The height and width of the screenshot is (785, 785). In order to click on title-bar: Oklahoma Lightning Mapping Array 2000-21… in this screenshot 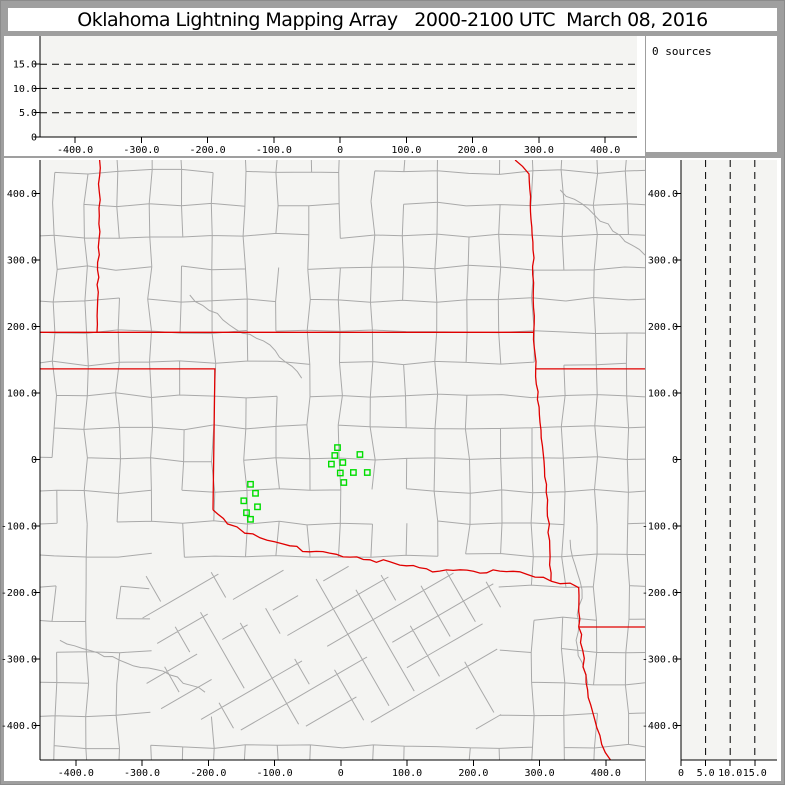, I will do `click(392, 19)`.